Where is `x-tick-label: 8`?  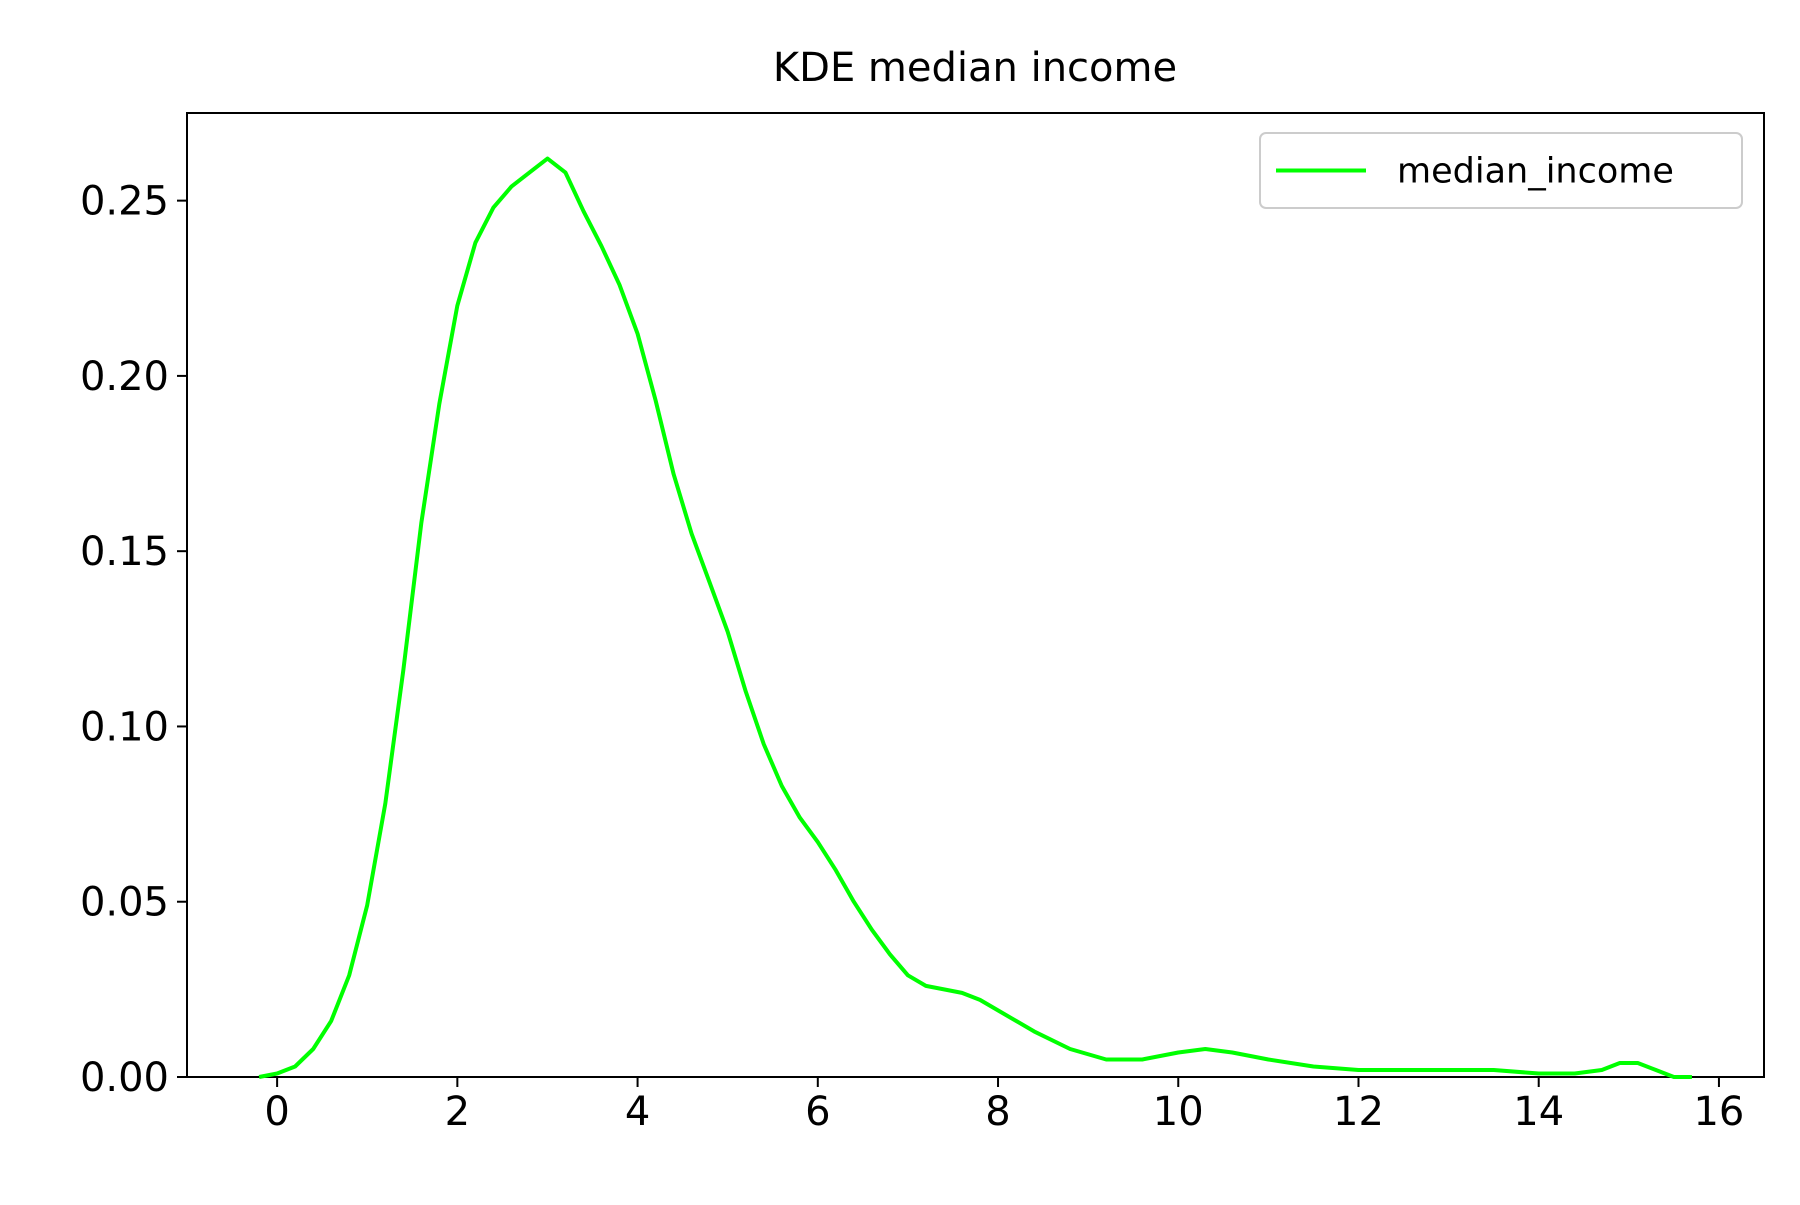 x-tick-label: 8 is located at coordinates (997, 1112).